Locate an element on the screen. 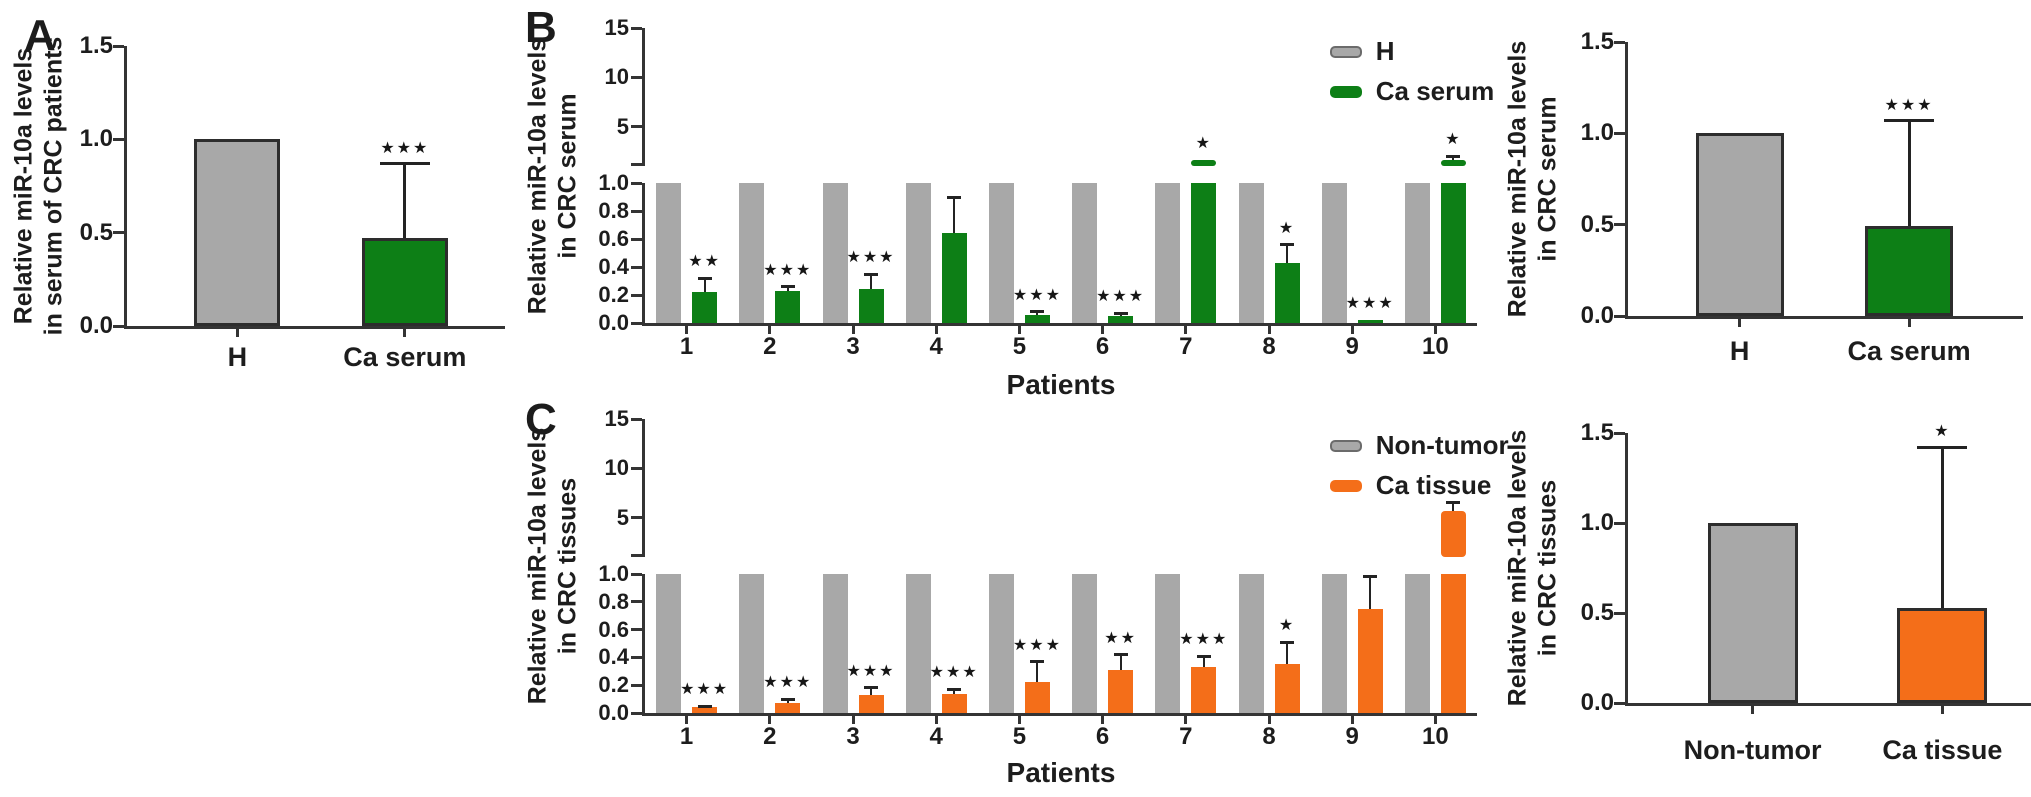 Image resolution: width=2031 pixels, height=797 pixels. significance-stars: ★★ is located at coordinates (1120, 638).